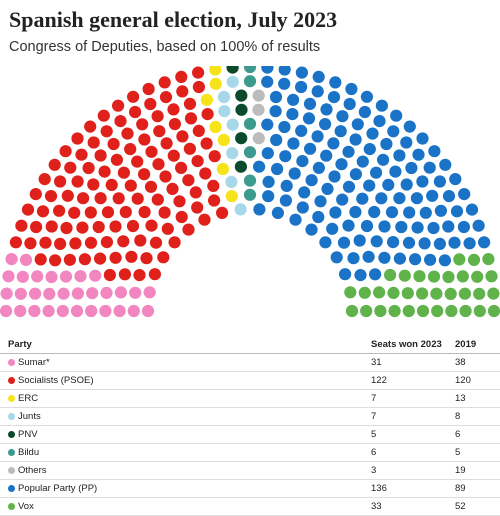  What do you see at coordinates (250, 489) in the screenshot?
I see `table-row: Popular Party (PP) 136 89` at bounding box center [250, 489].